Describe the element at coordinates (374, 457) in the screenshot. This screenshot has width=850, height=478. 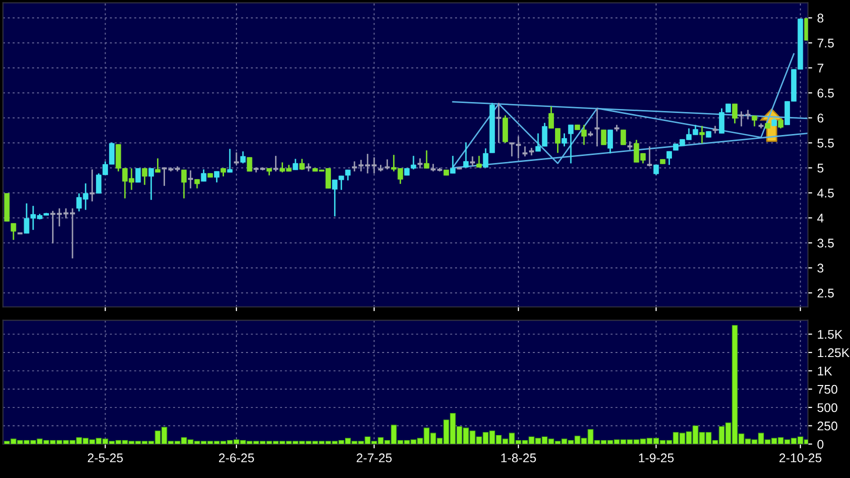
I see `x-tick-label: 2-7-25` at that location.